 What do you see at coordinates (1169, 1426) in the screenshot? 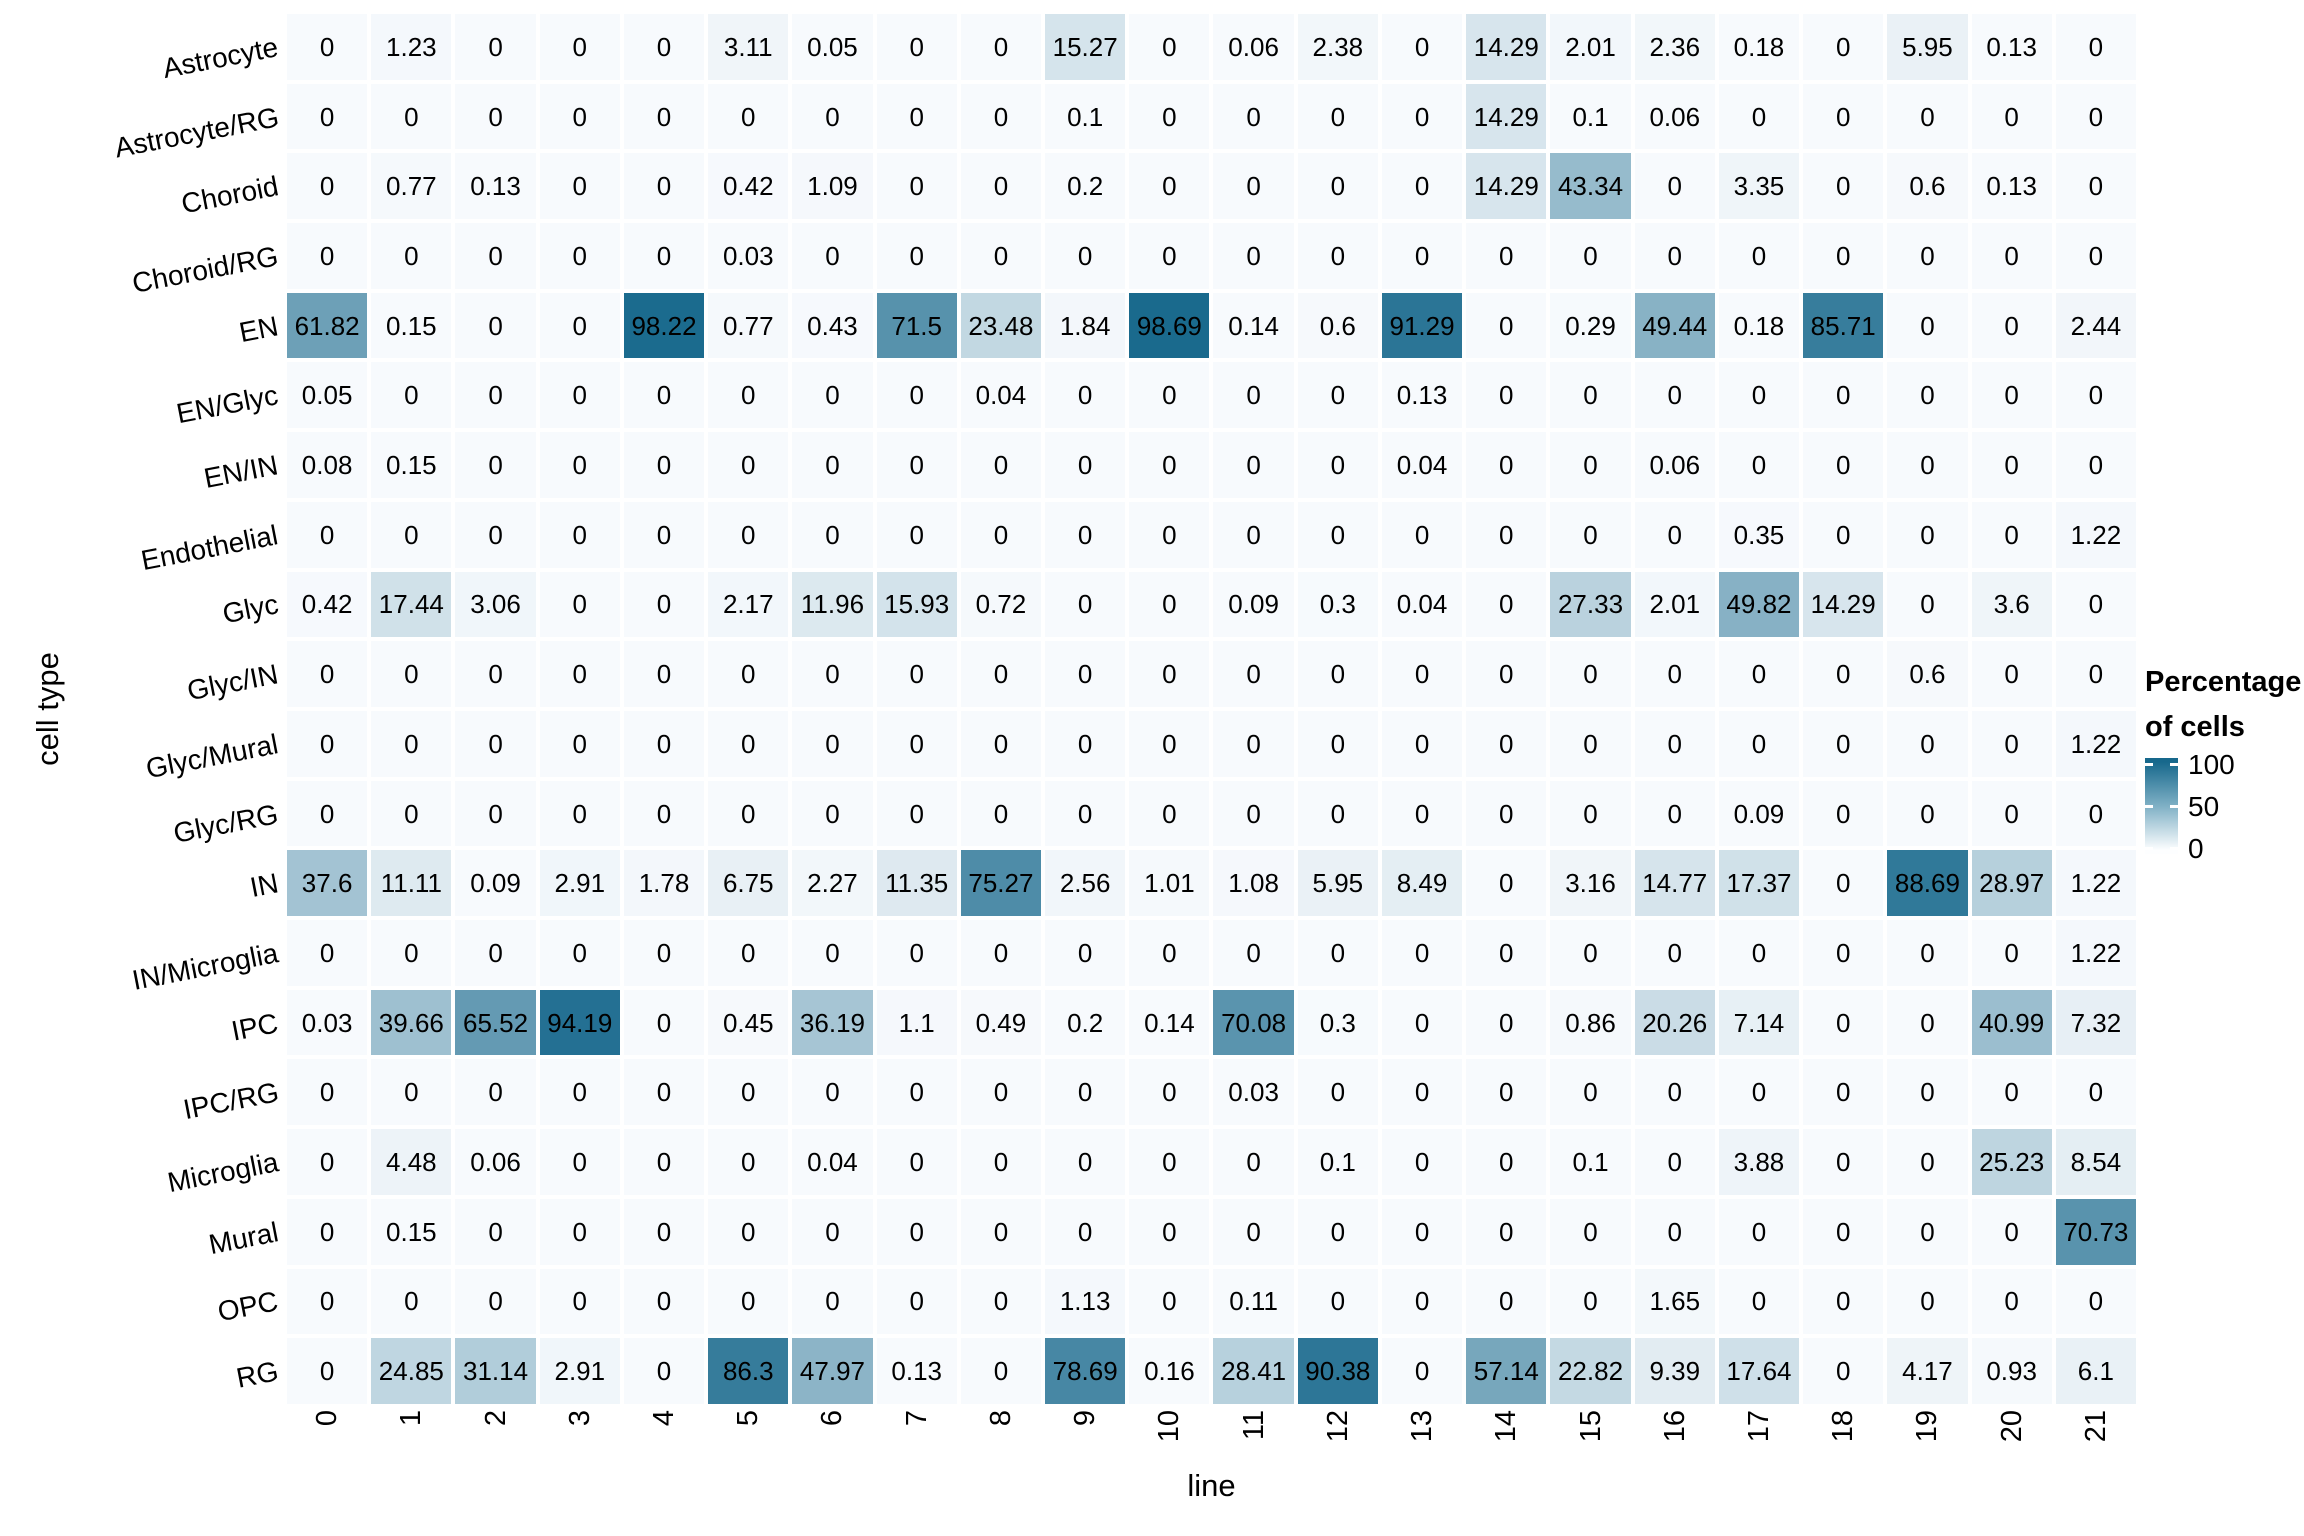
I see `x-tick-label: 10` at bounding box center [1169, 1426].